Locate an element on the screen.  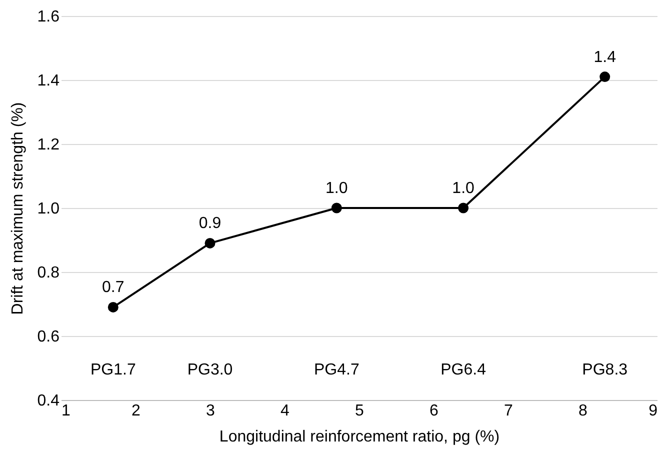
x-axis-title: Longitudinal reinforcement ratio, pg (%) is located at coordinates (359, 437).